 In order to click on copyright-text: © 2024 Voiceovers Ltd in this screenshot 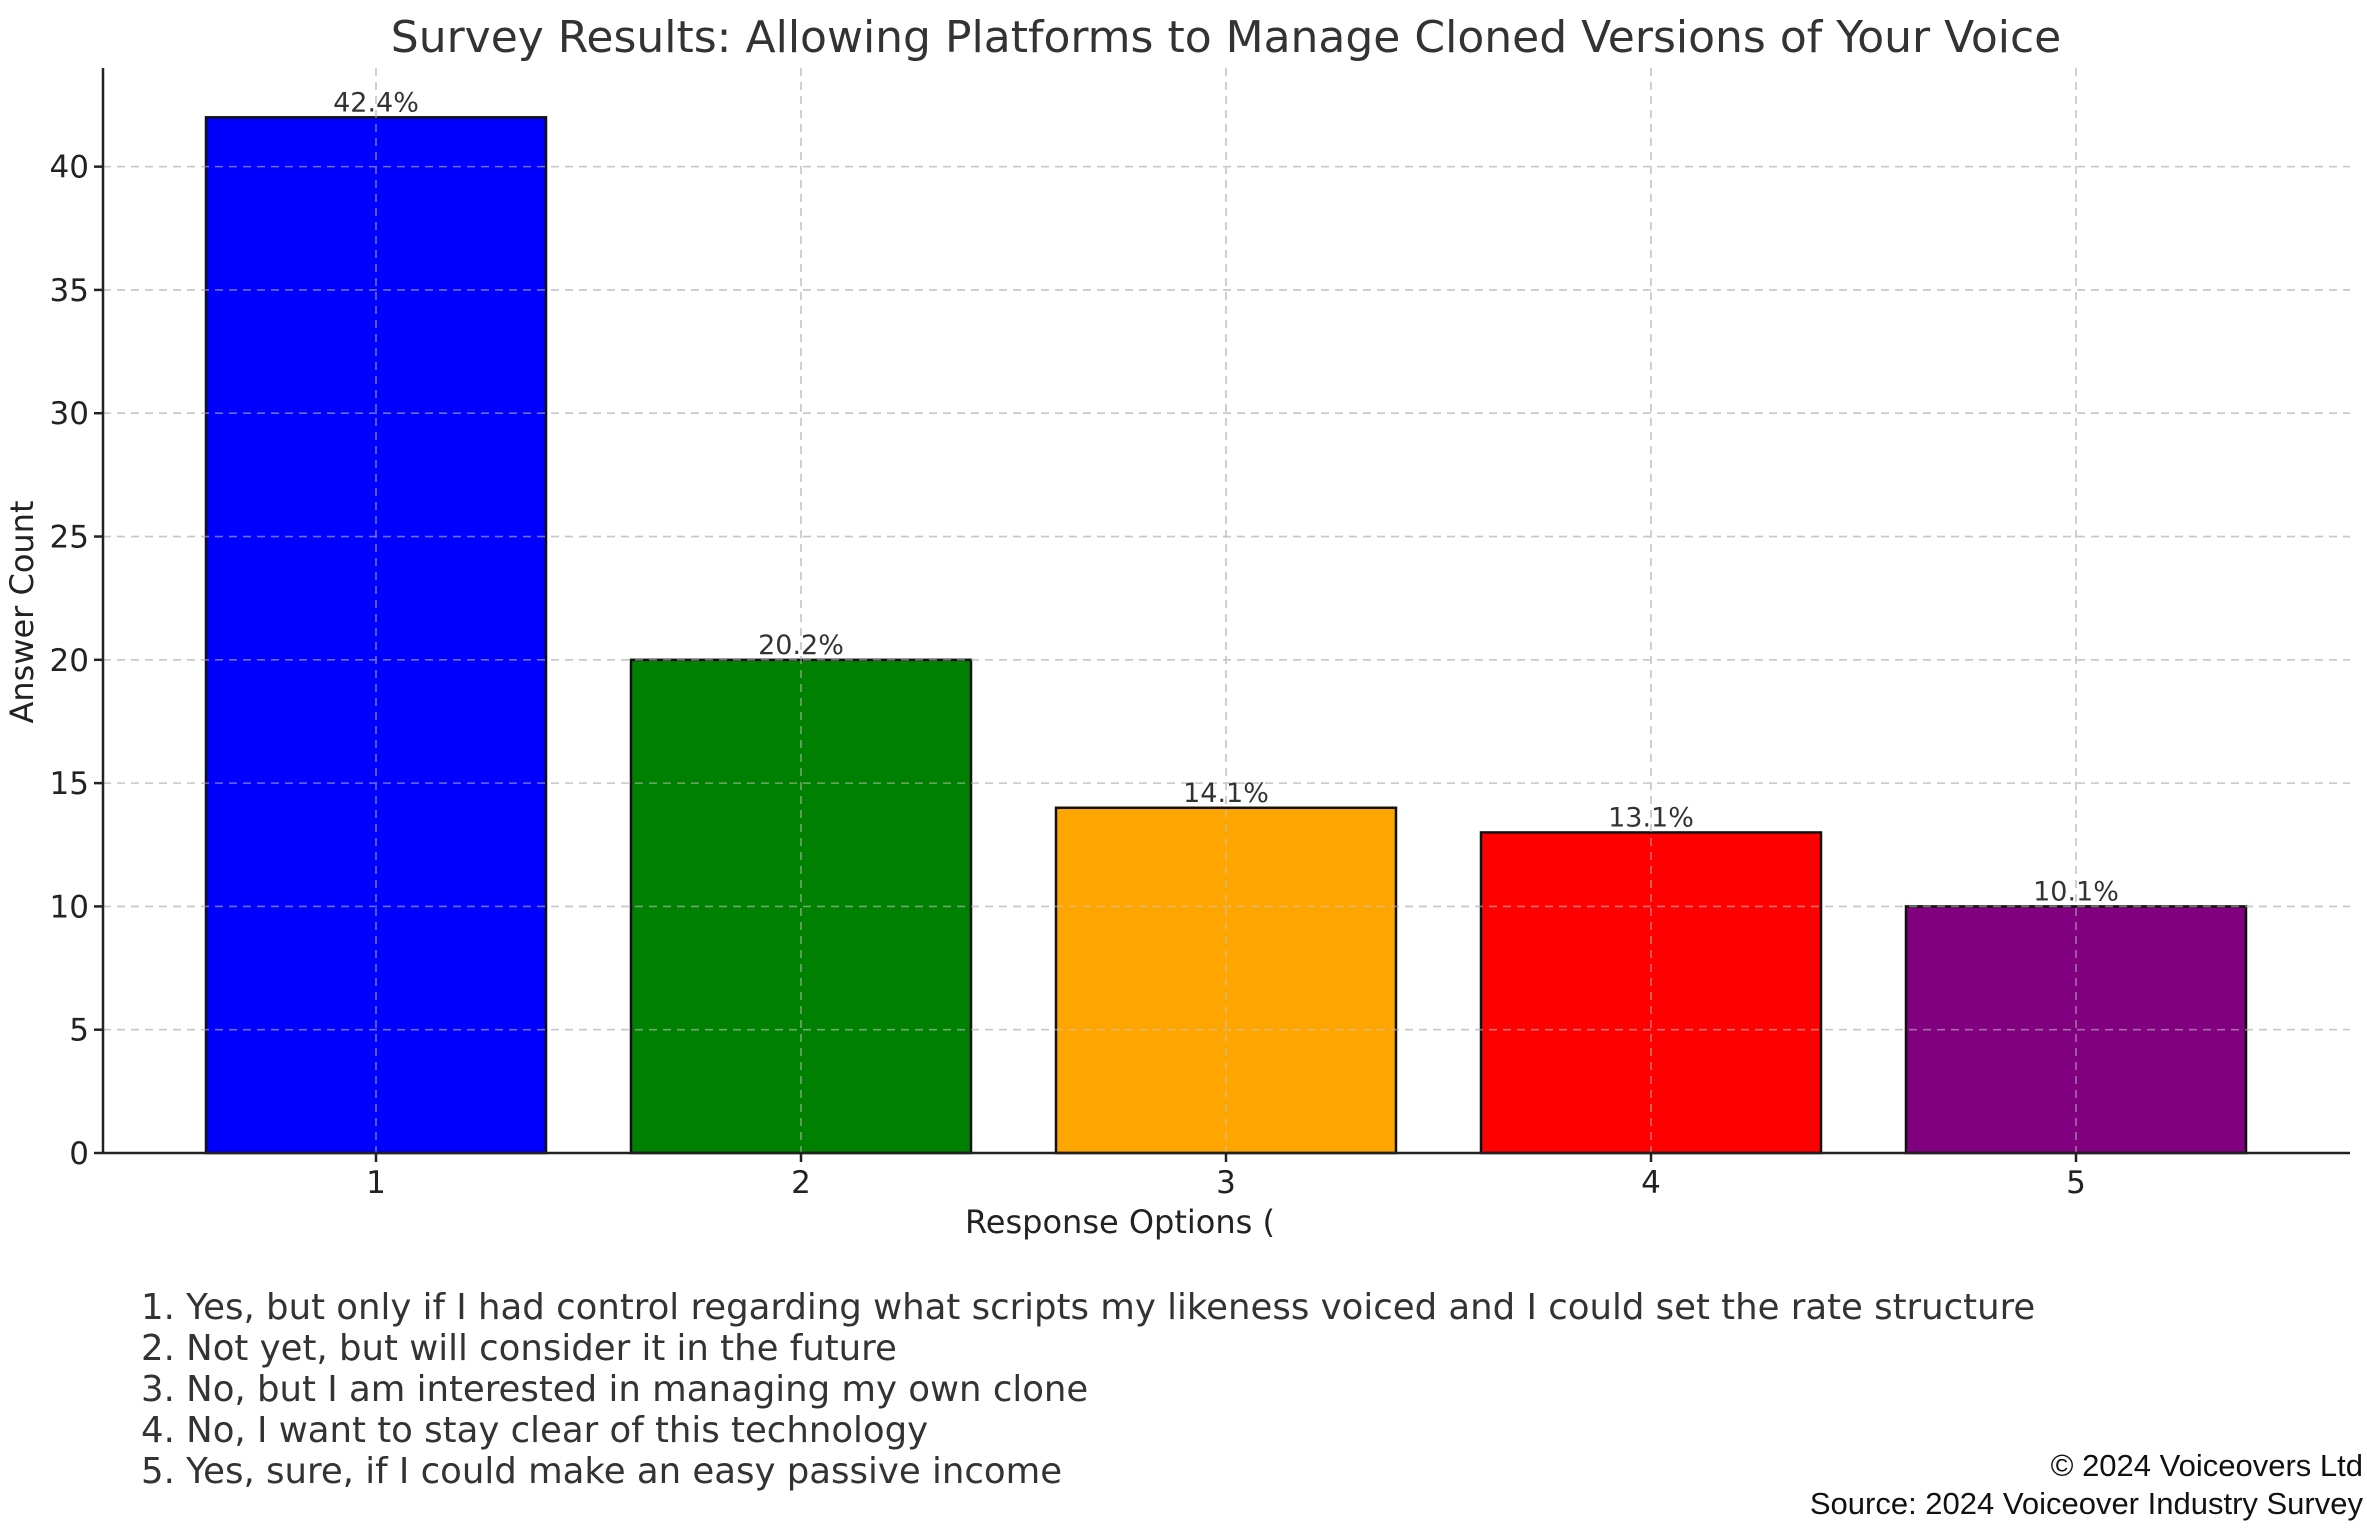, I will do `click(2206, 1465)`.